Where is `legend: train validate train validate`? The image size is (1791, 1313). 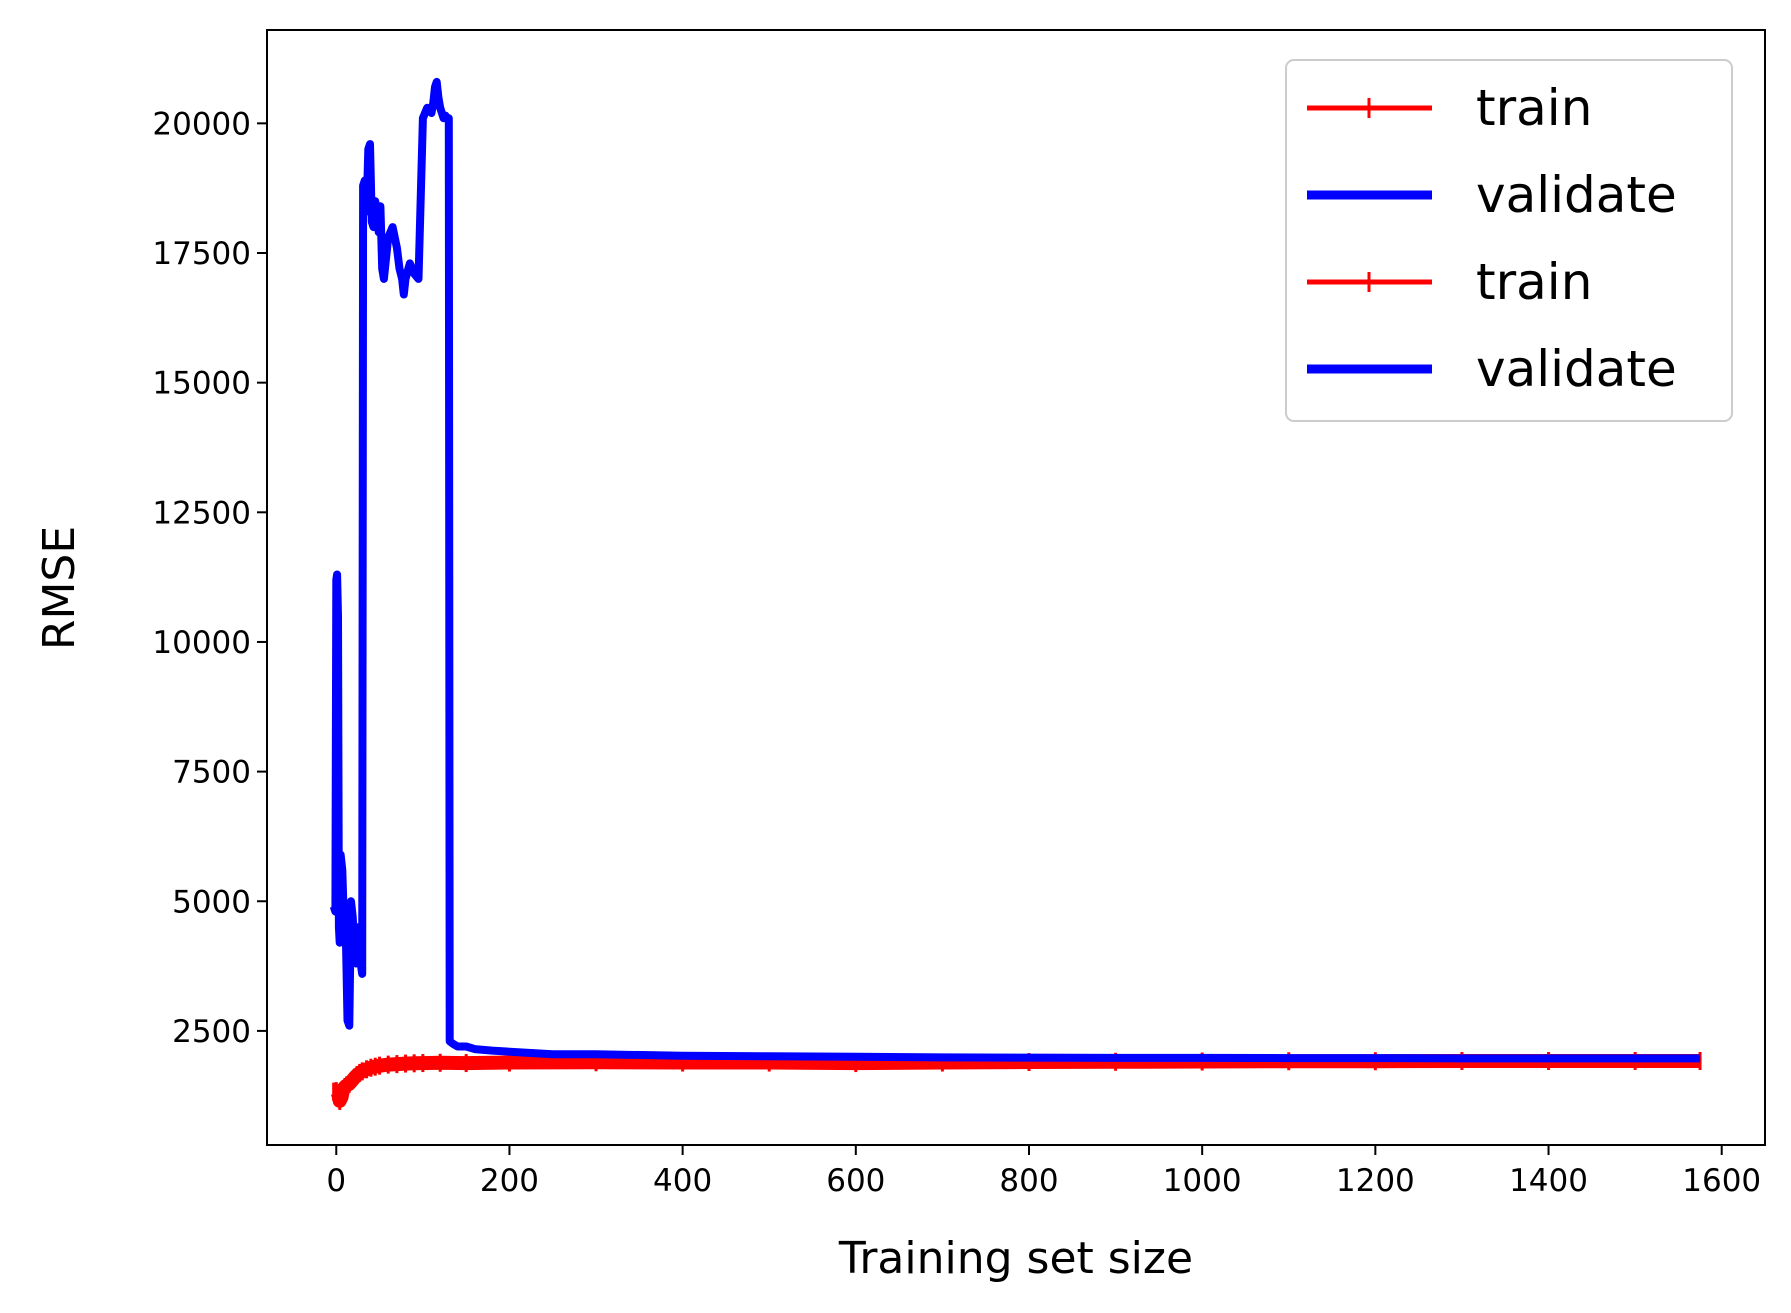 legend: train validate train validate is located at coordinates (1509, 240).